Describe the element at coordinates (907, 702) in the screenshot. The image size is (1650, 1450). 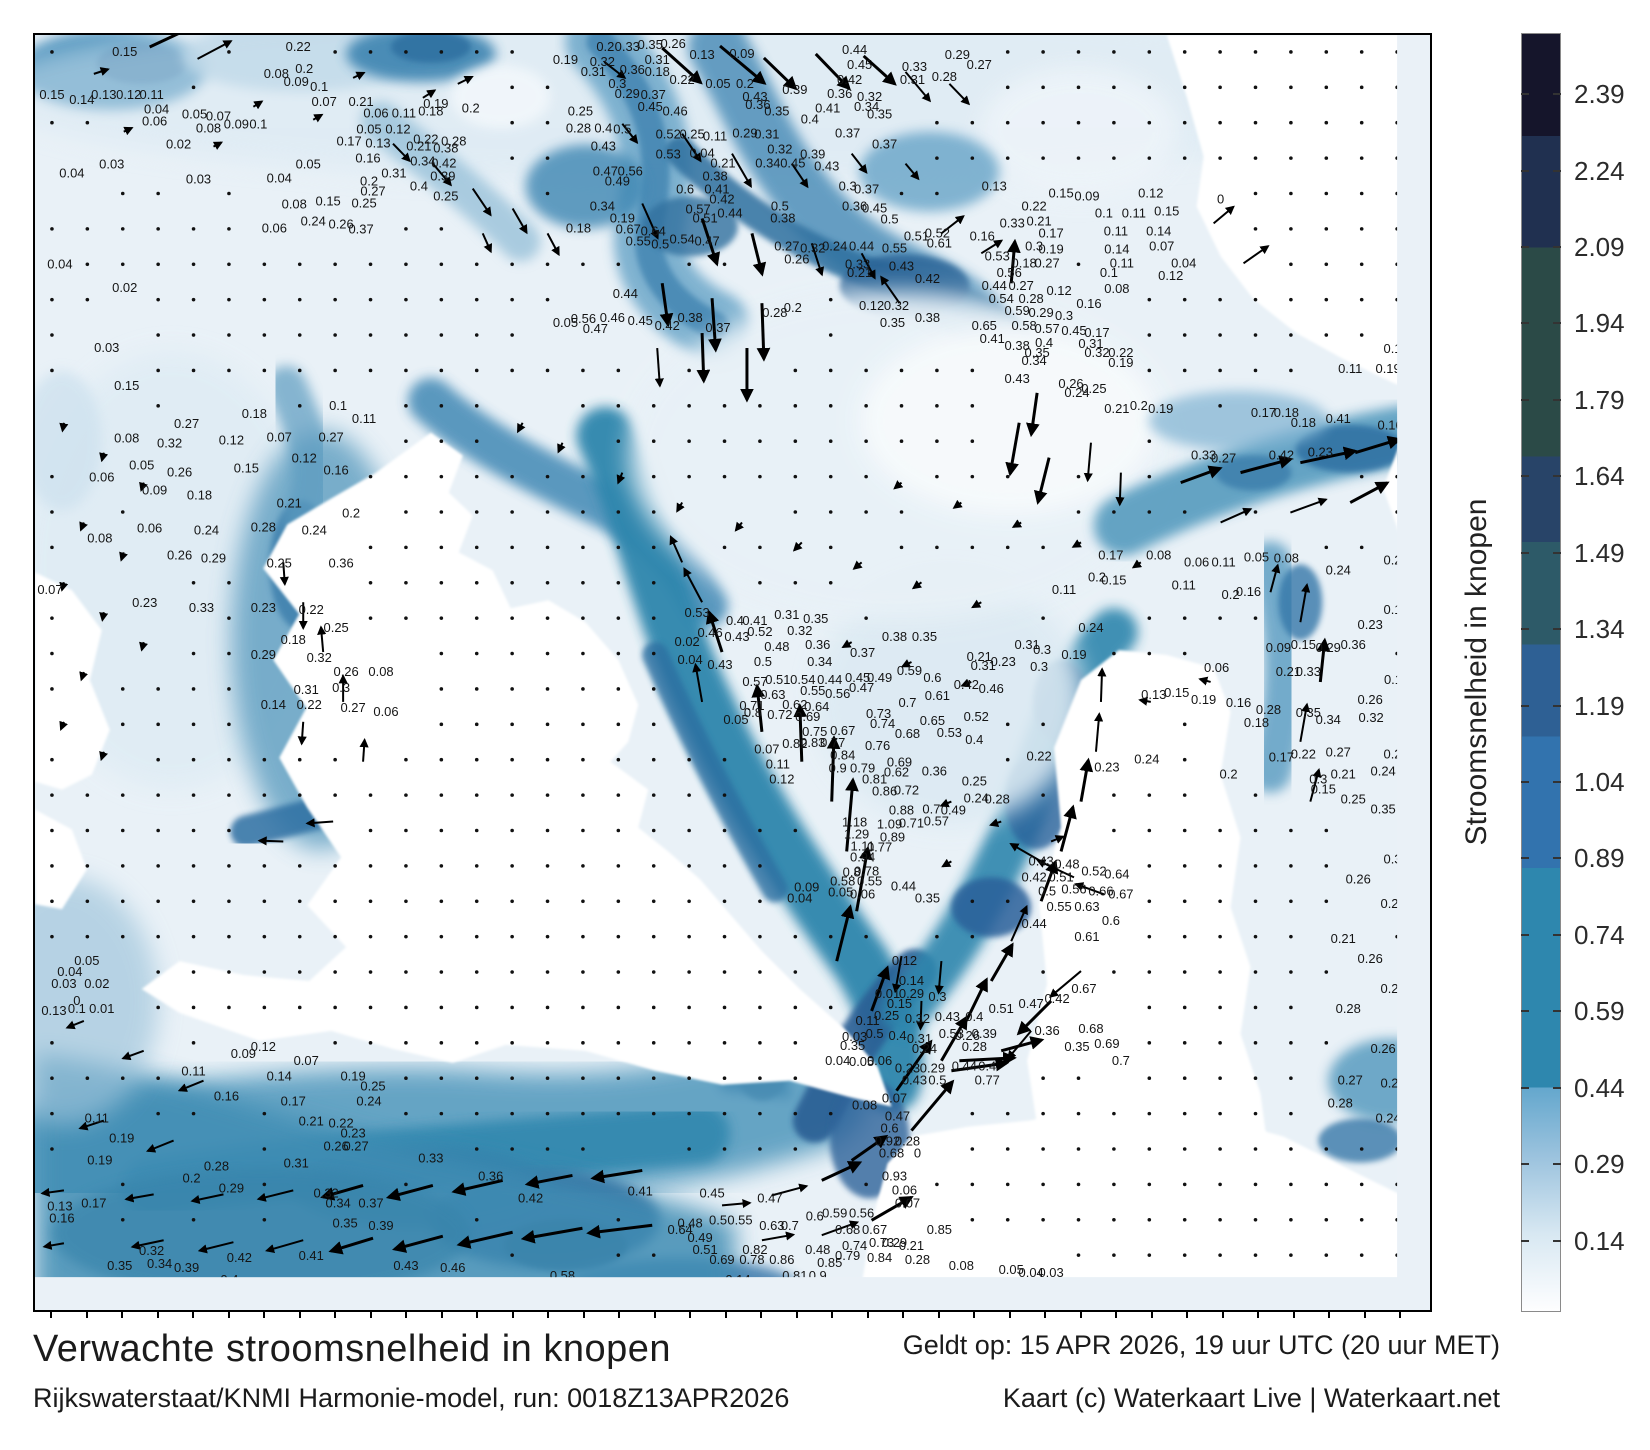
I see `speed-value-label: 0.7` at that location.